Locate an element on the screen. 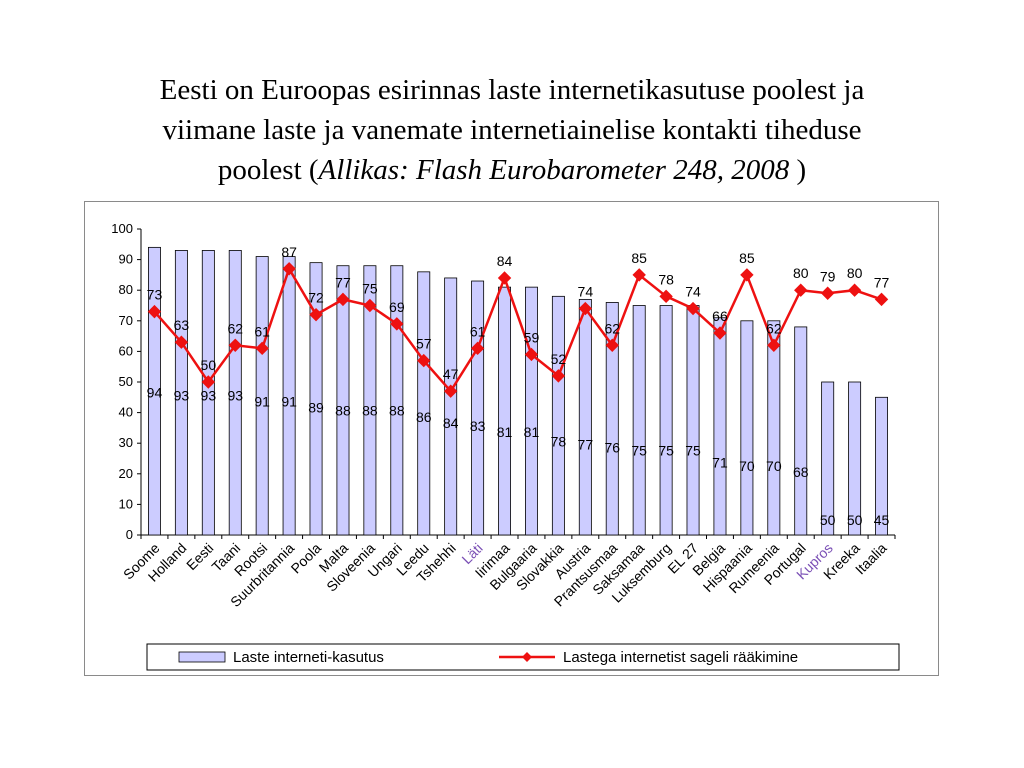 This screenshot has height=768, width=1024. y-tick-label: 0 is located at coordinates (129, 534).